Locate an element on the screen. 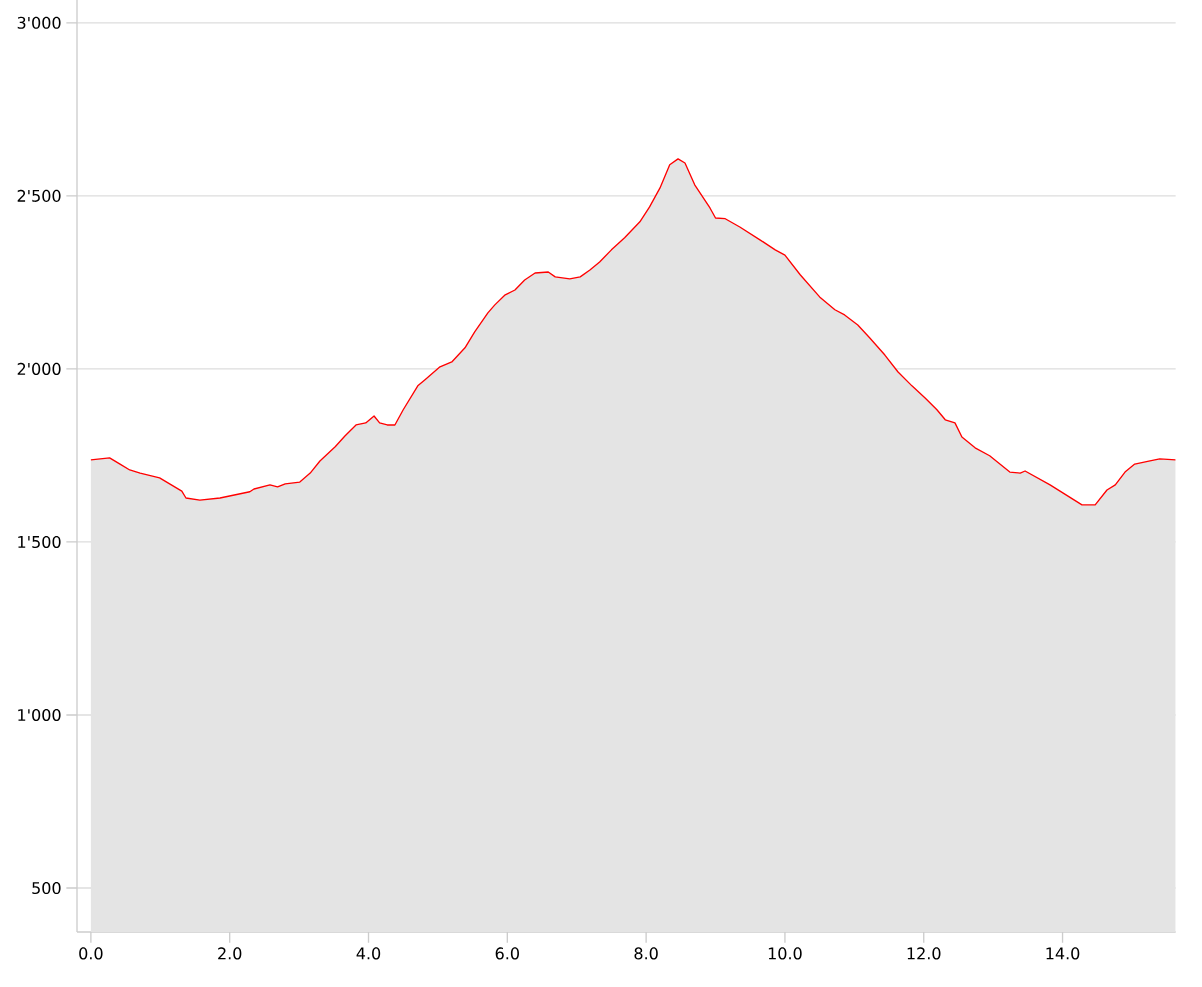  x-tick-label: 8.0 is located at coordinates (646, 953).